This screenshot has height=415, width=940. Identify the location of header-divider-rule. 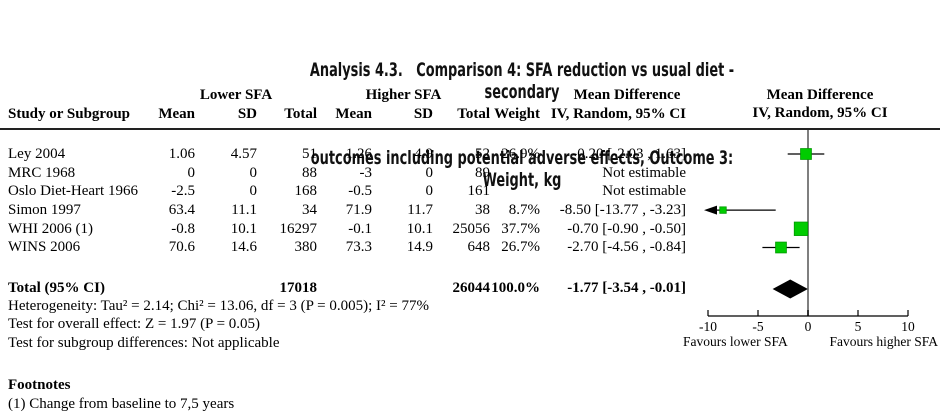
(470, 129).